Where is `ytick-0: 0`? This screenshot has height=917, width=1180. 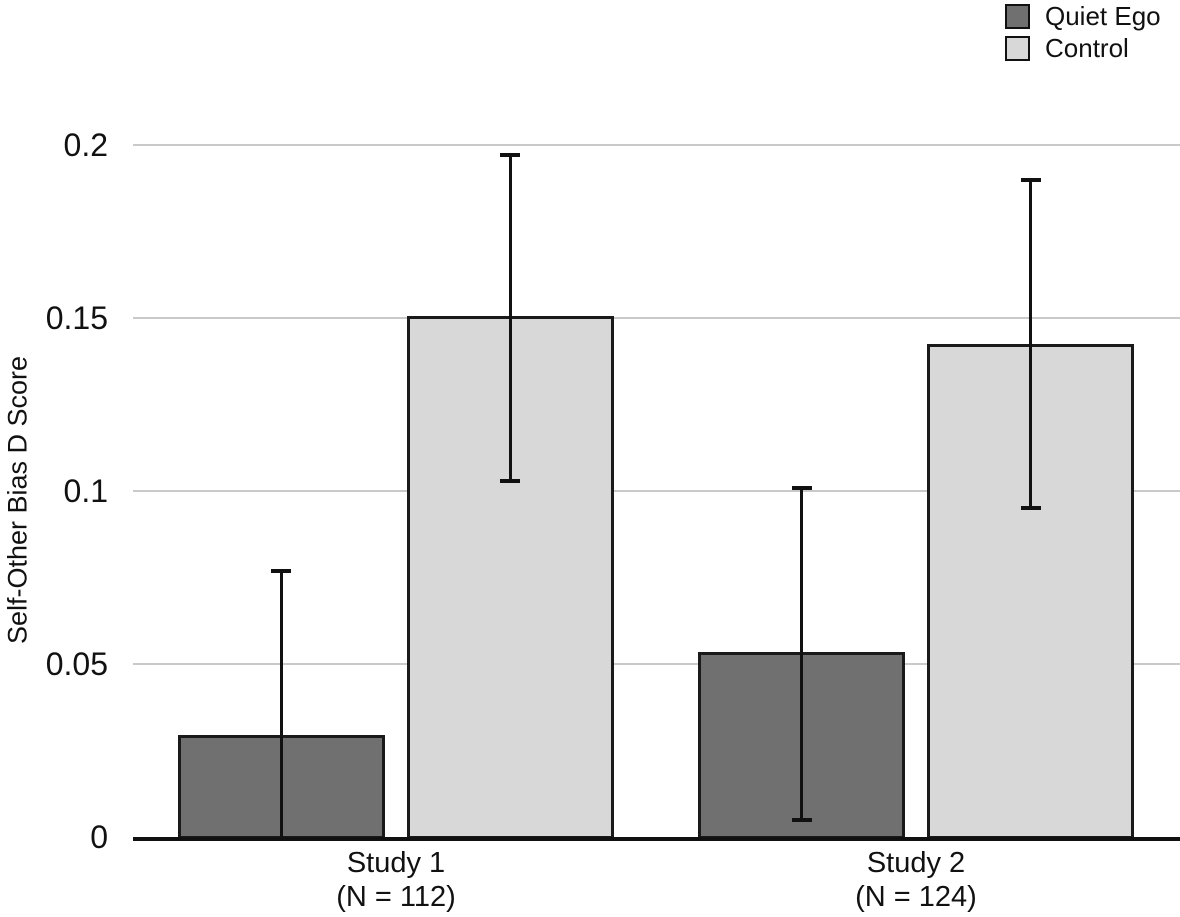
ytick-0: 0 is located at coordinates (99, 837).